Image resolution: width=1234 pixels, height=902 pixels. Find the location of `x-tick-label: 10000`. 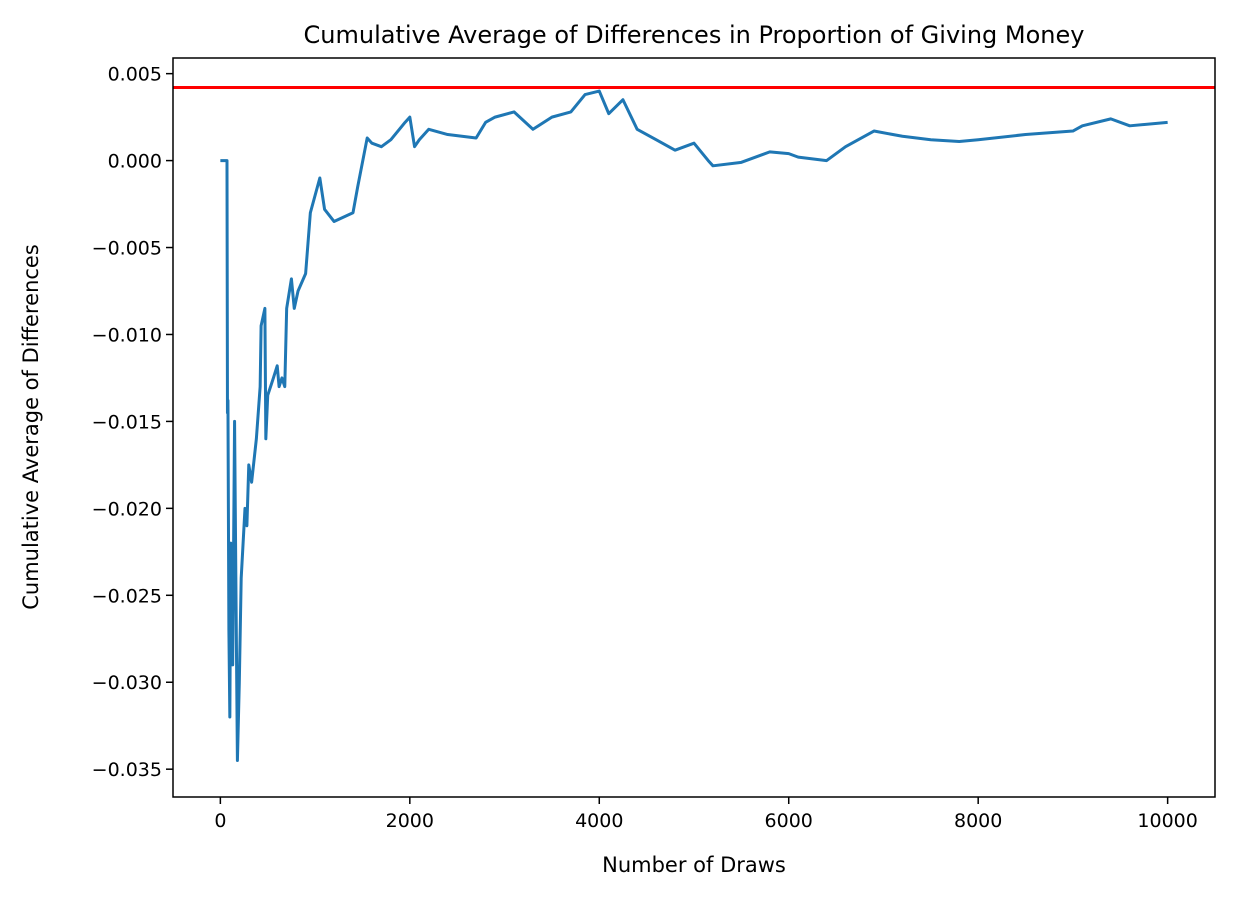

x-tick-label: 10000 is located at coordinates (1167, 821).